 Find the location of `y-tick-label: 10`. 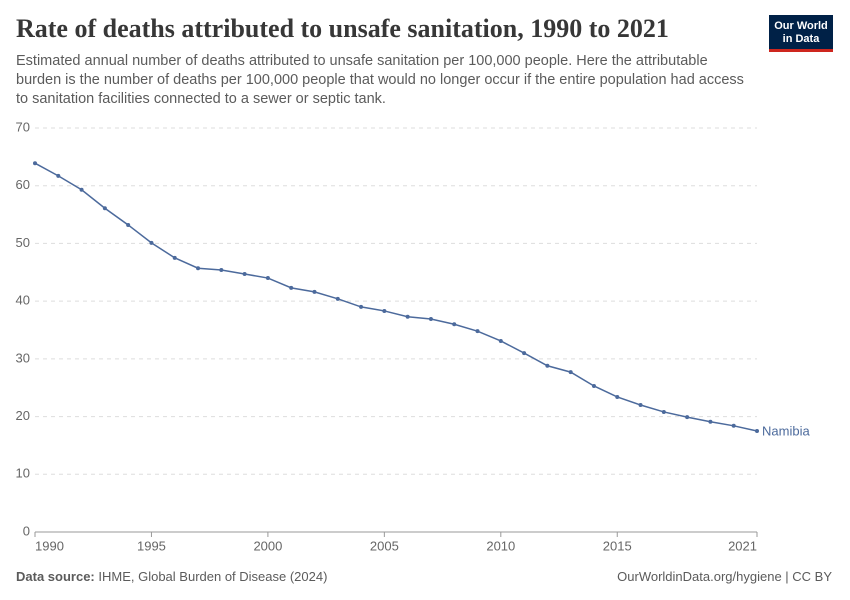

y-tick-label: 10 is located at coordinates (23, 473).